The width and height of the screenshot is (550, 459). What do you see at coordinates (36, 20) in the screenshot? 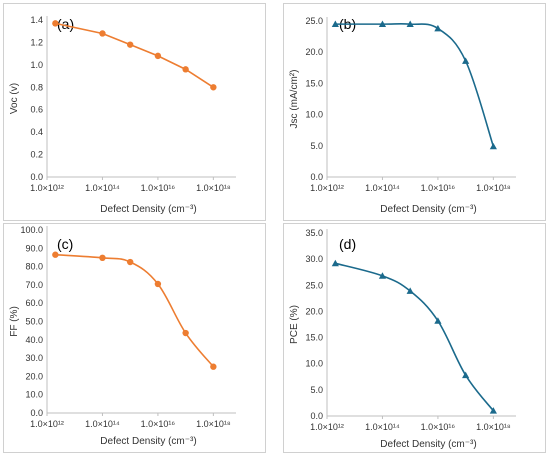
I see `y-tick-label: 1.4` at bounding box center [36, 20].